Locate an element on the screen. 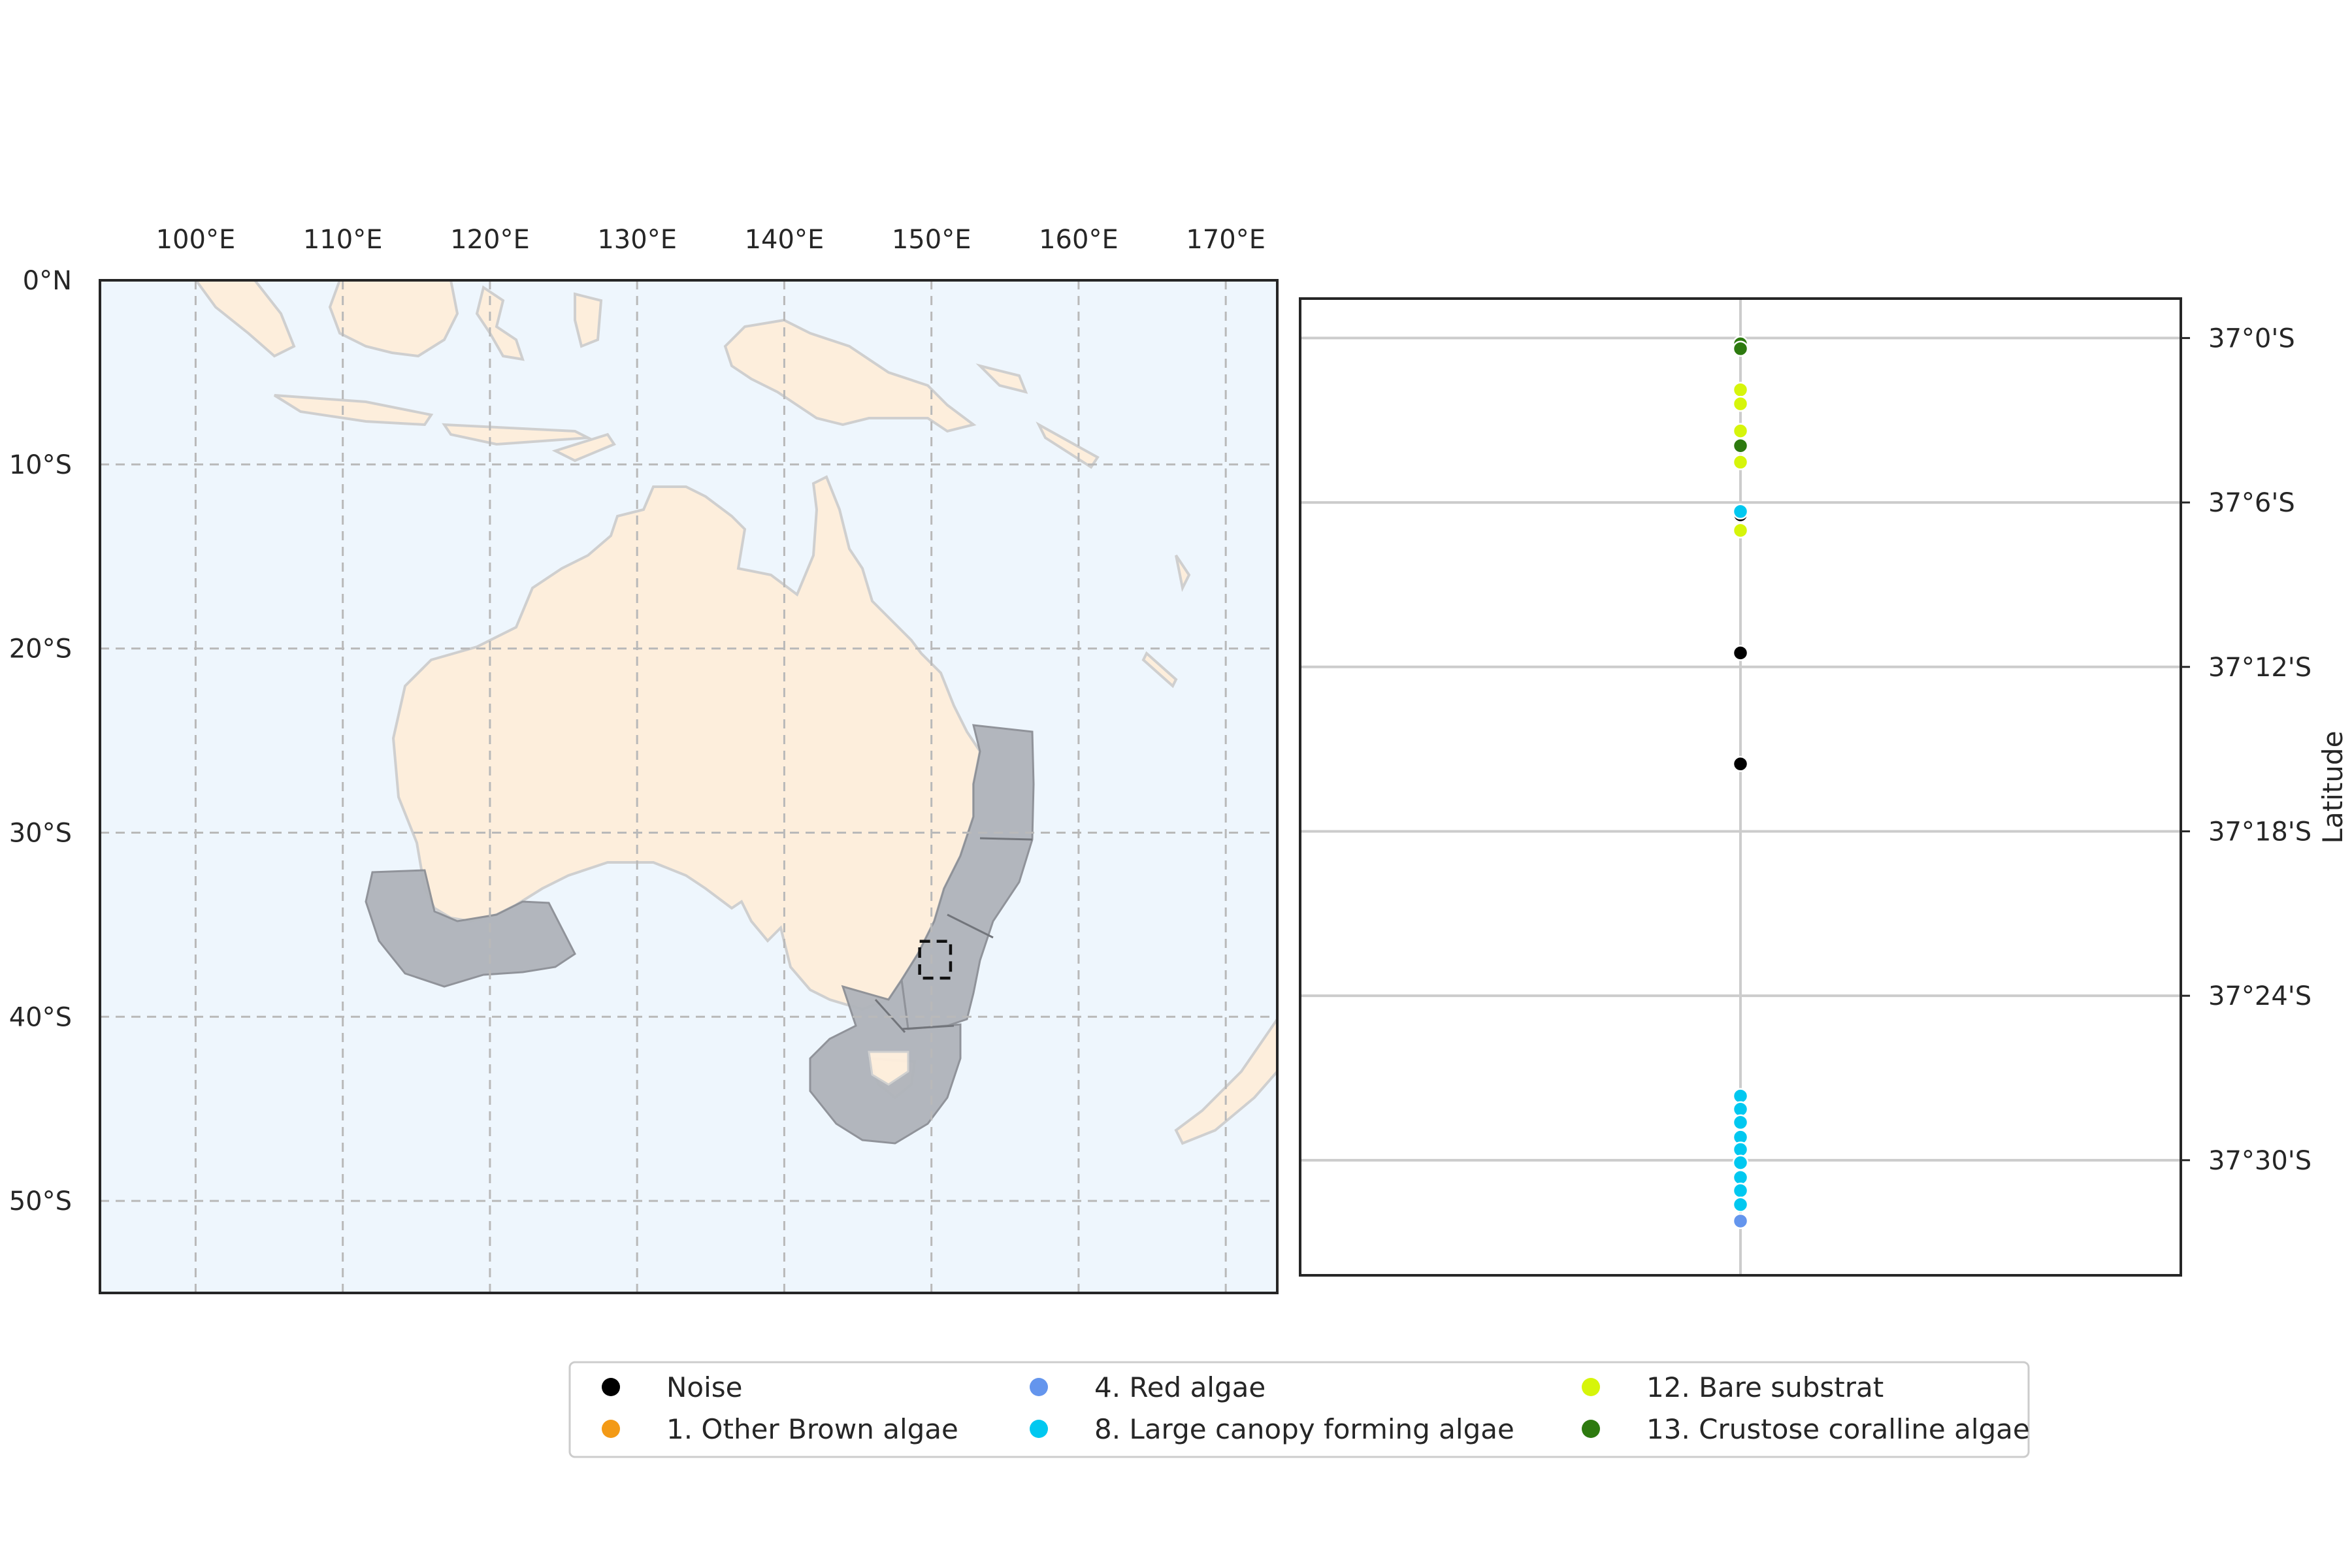 The image size is (2352, 1568). latitude-tick-labels: 0°N 10°S 20°S 30°S 40°S 50°S is located at coordinates (40, 741).